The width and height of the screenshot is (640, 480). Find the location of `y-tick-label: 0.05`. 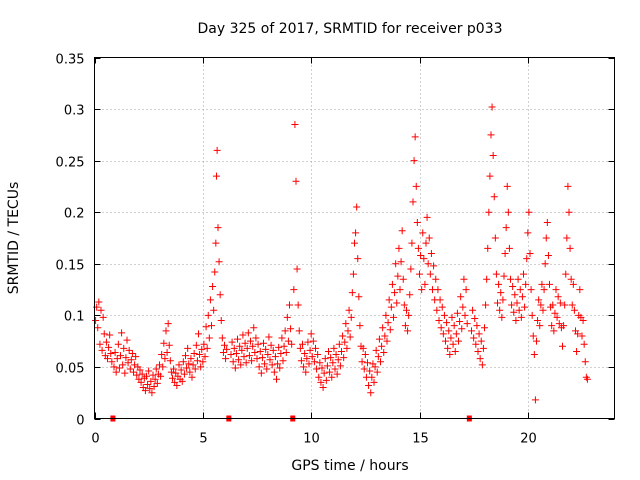

y-tick-label: 0.05 is located at coordinates (70, 369).